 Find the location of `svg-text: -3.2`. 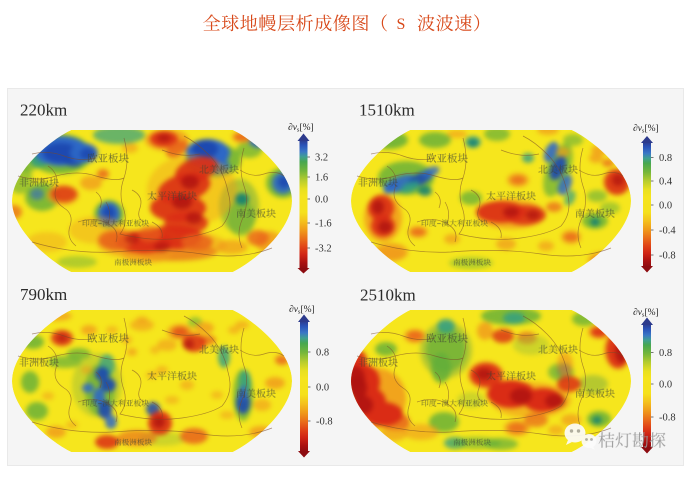

svg-text: -3.2 is located at coordinates (323, 249).